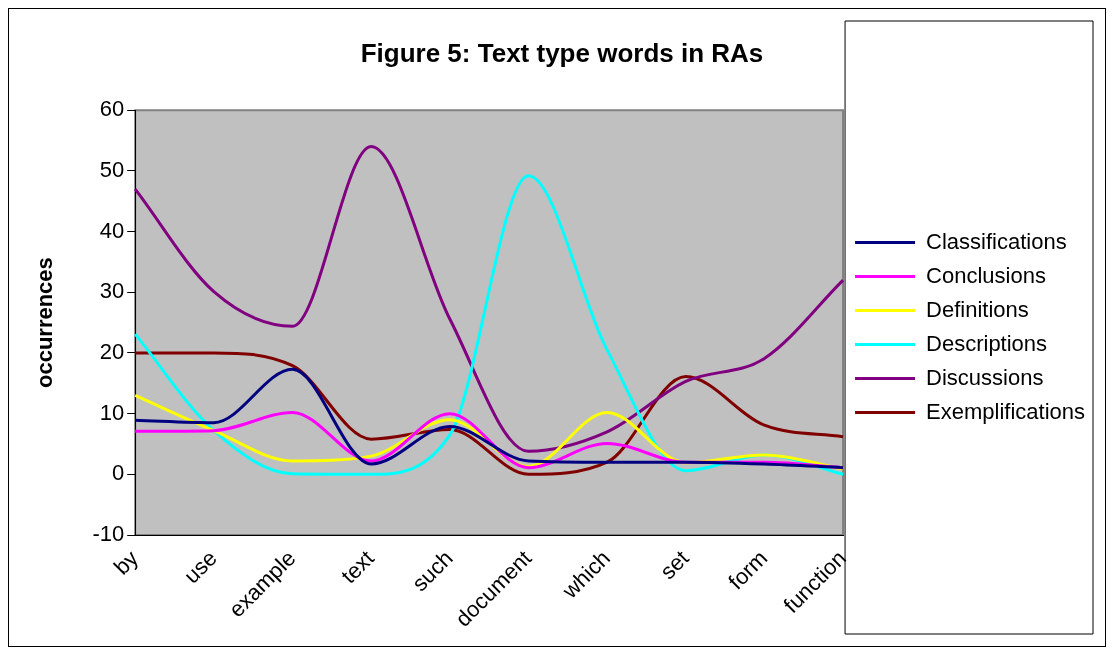 The height and width of the screenshot is (653, 1112). What do you see at coordinates (45, 323) in the screenshot?
I see `y-axis-title: occurrences` at bounding box center [45, 323].